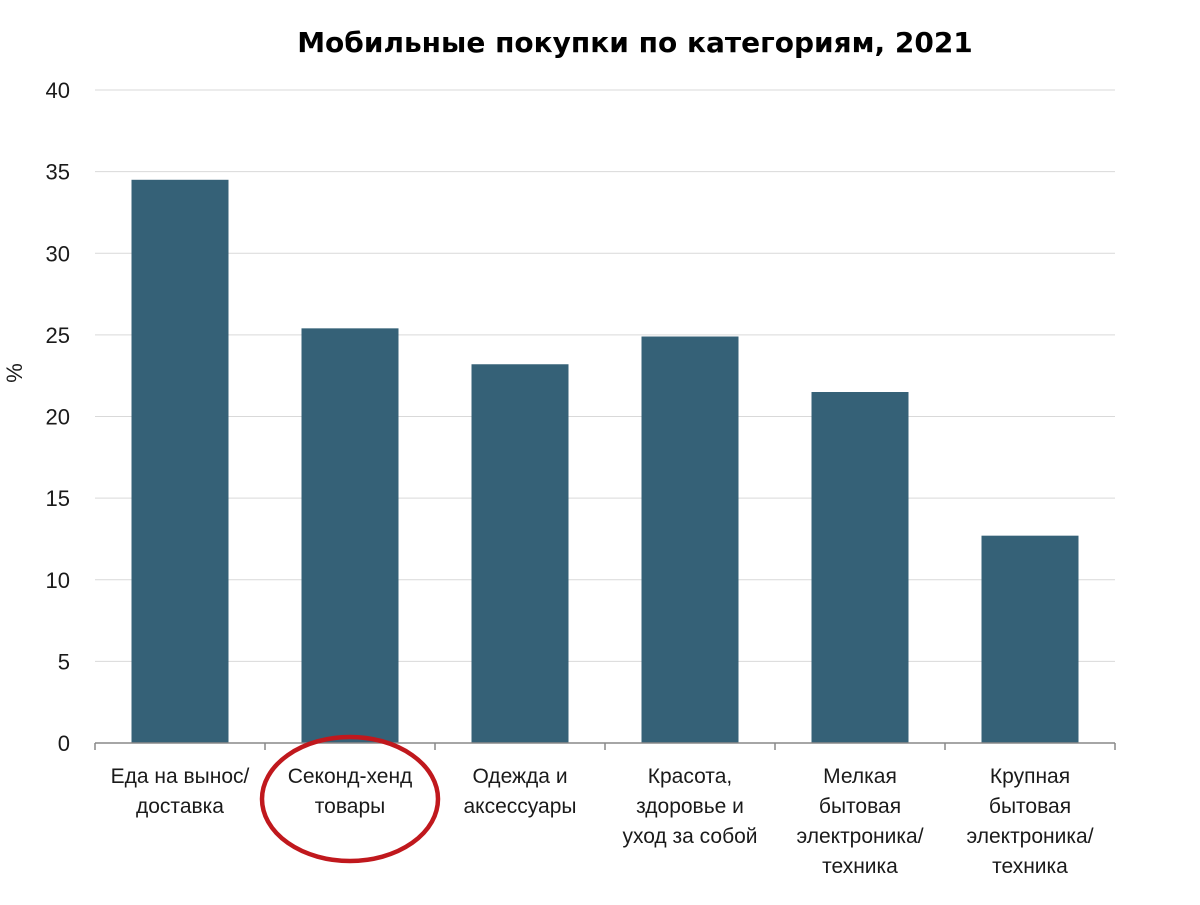 The height and width of the screenshot is (905, 1200). What do you see at coordinates (58, 335) in the screenshot?
I see `y-tick-label: 25` at bounding box center [58, 335].